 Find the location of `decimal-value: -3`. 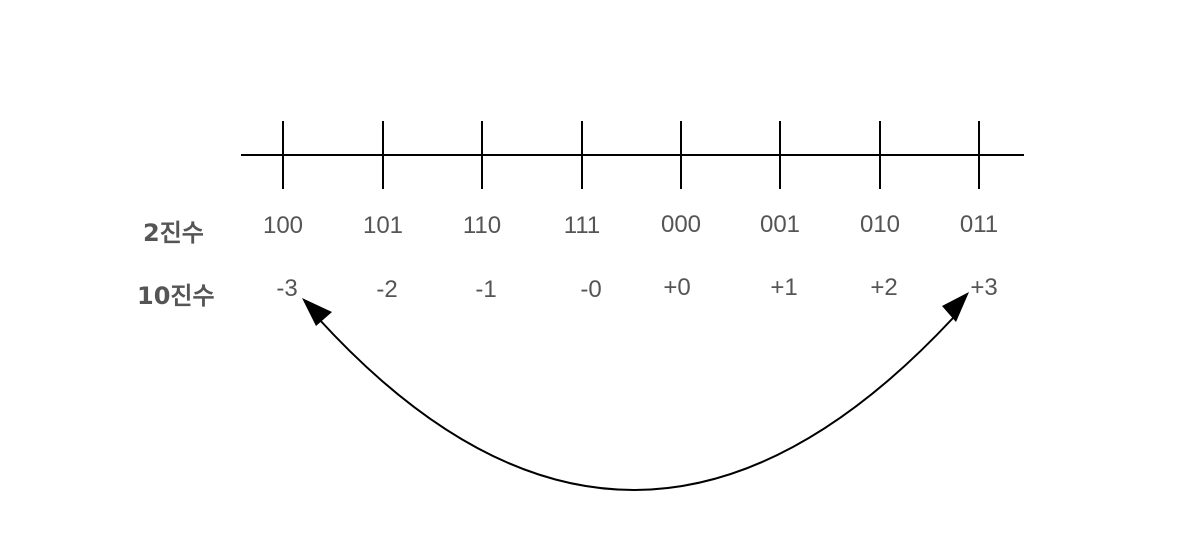

decimal-value: -3 is located at coordinates (287, 288).